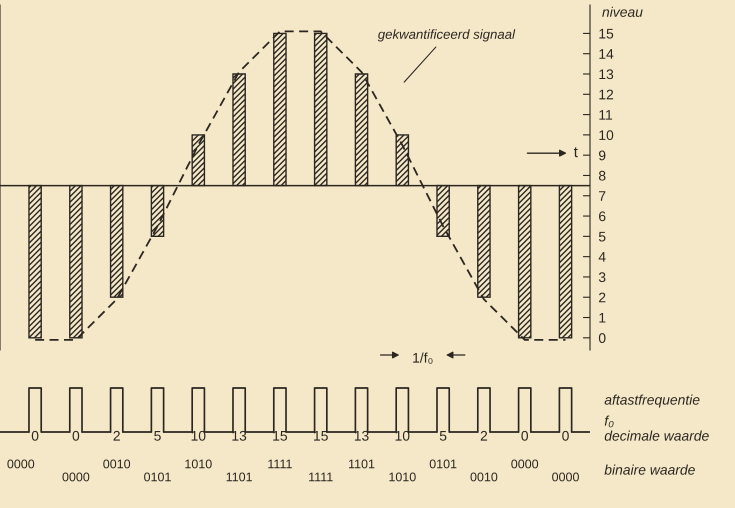  I want to click on text: f₀, so click(609, 422).